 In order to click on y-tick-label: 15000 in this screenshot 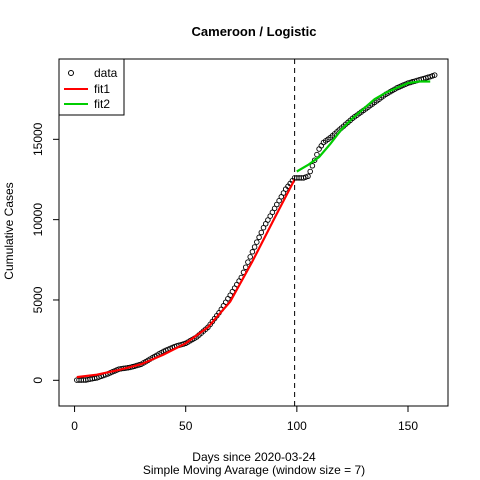, I will do `click(38, 139)`.